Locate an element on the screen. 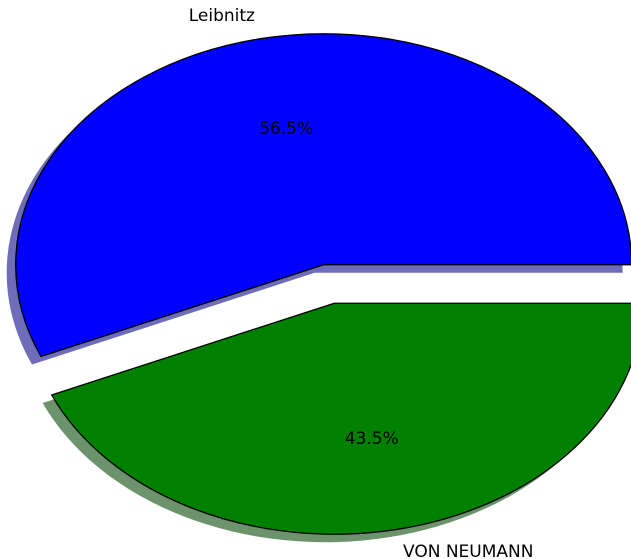 This screenshot has width=631, height=559. slice-label: Leibnitz is located at coordinates (222, 16).